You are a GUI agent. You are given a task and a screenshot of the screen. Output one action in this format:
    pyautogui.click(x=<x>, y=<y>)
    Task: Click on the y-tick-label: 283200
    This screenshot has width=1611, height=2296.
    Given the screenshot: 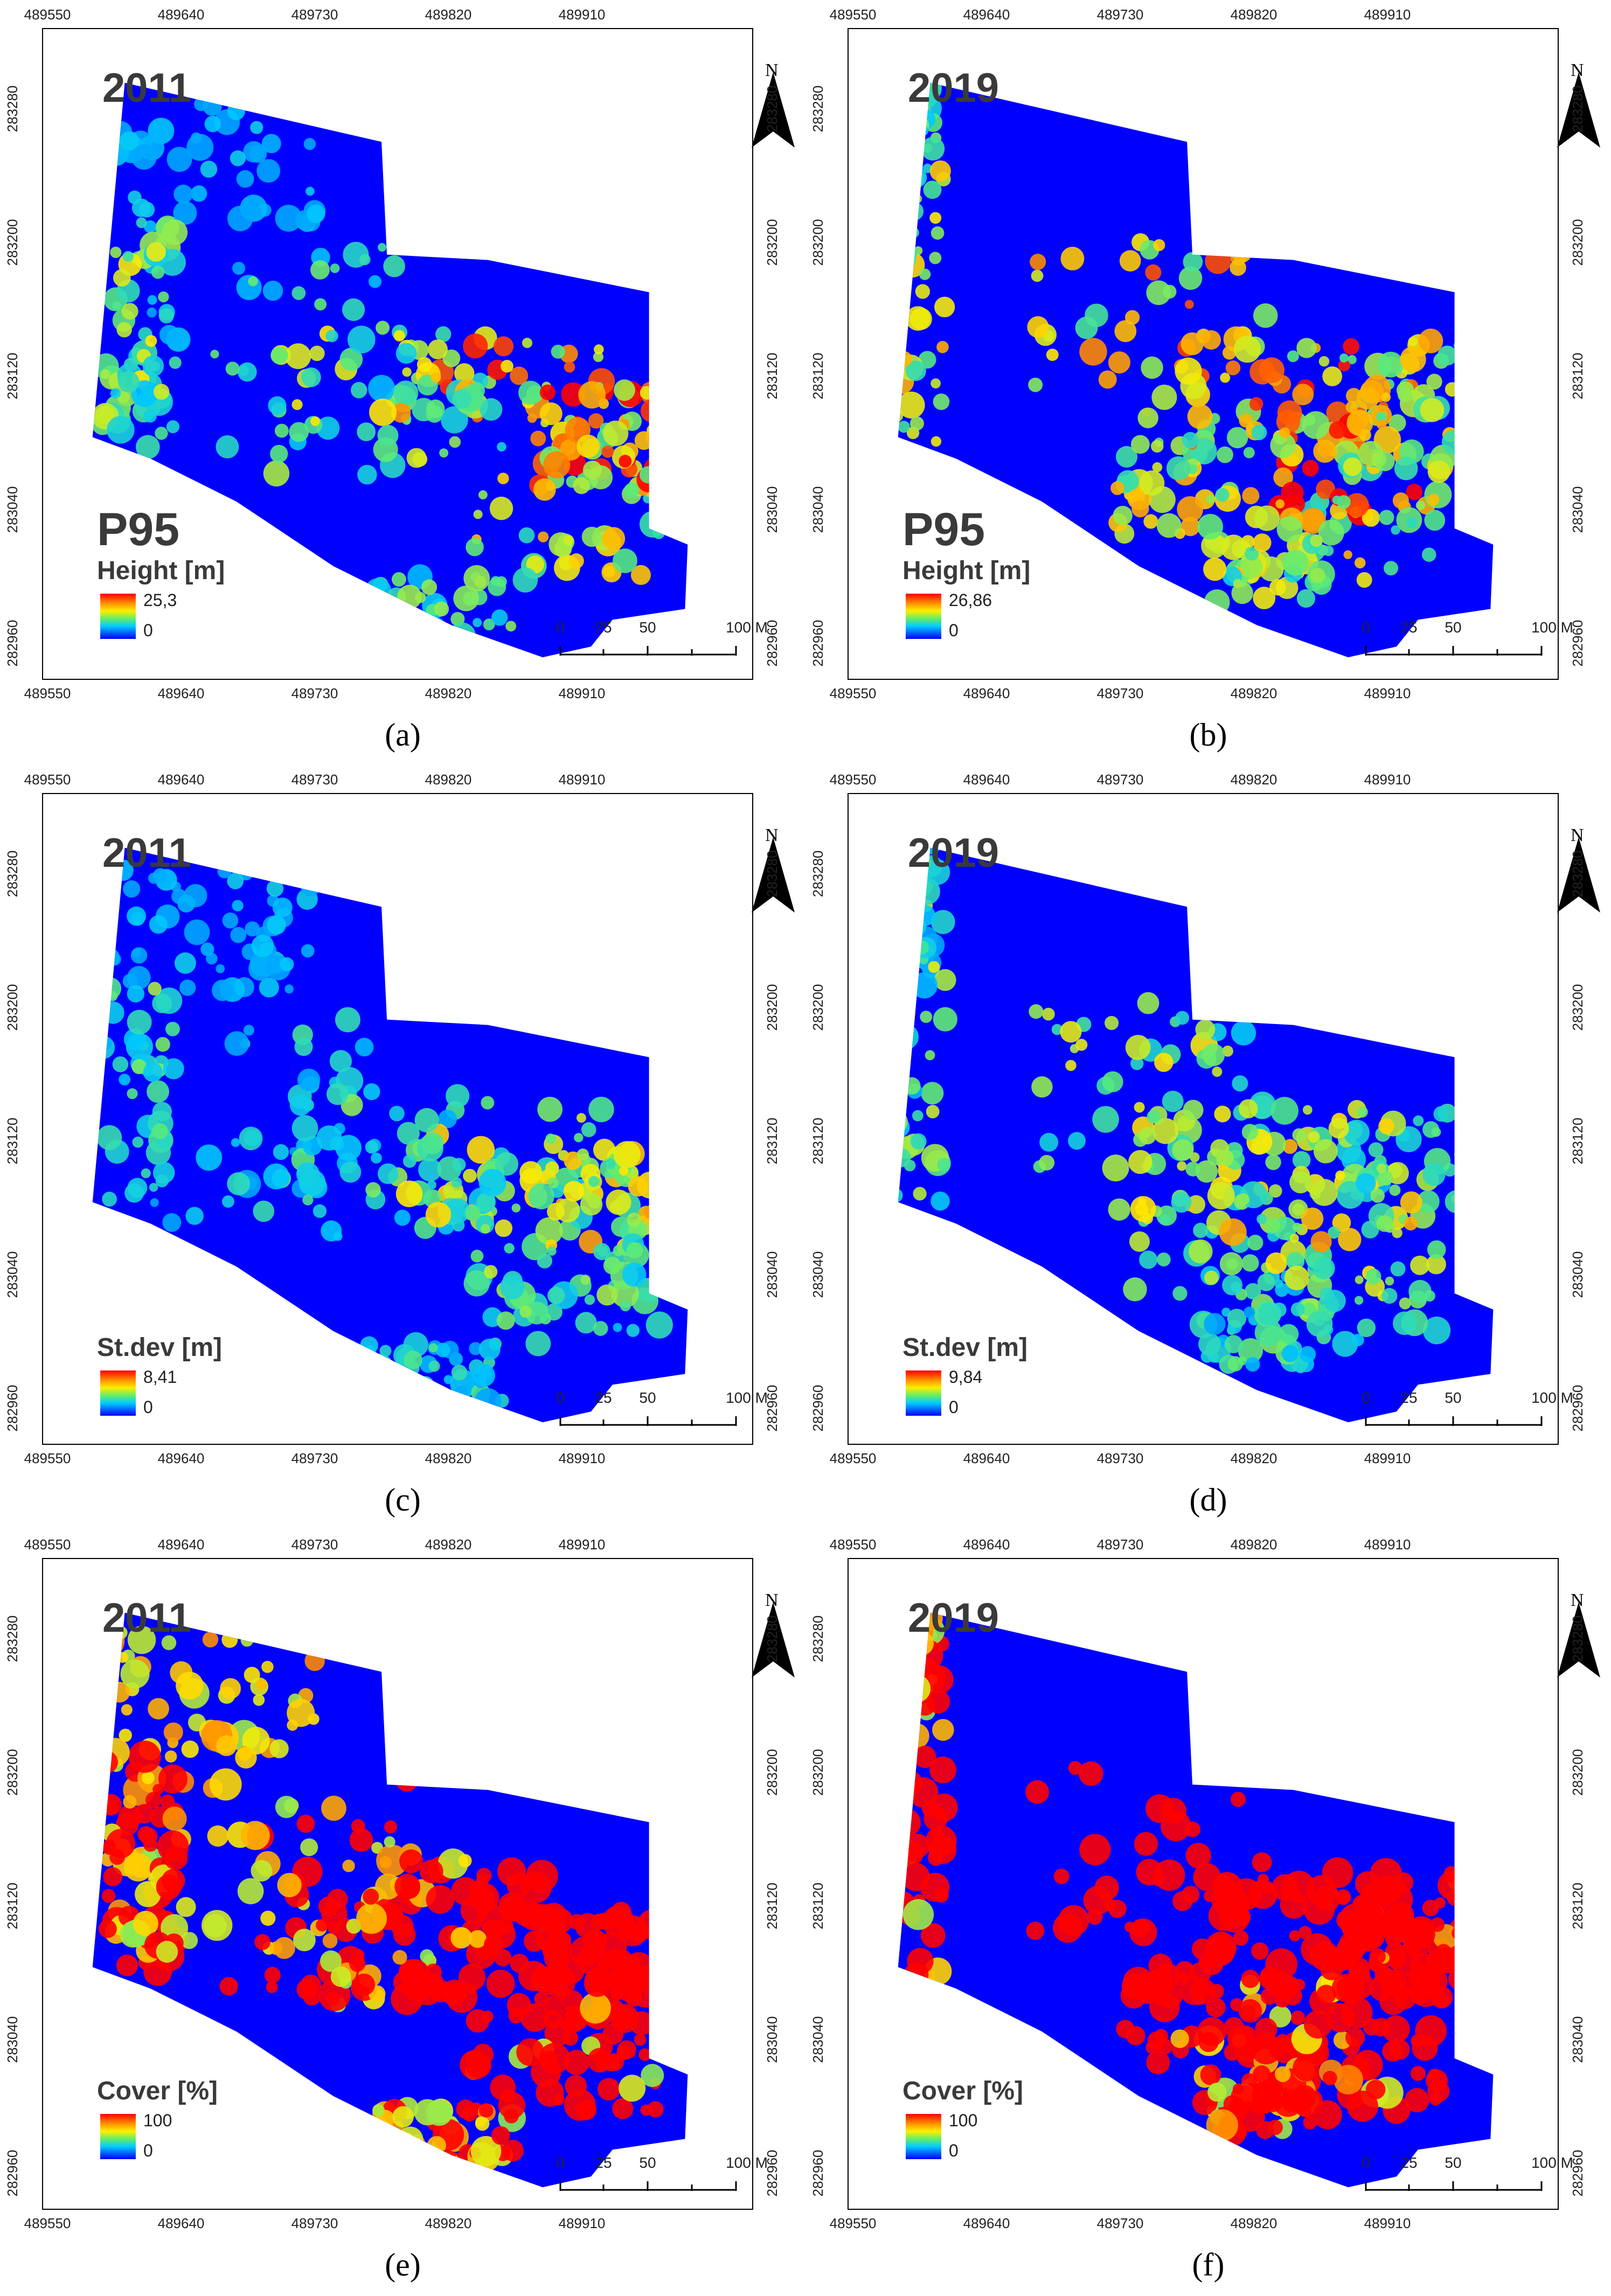 What is the action you would take?
    pyautogui.click(x=771, y=242)
    